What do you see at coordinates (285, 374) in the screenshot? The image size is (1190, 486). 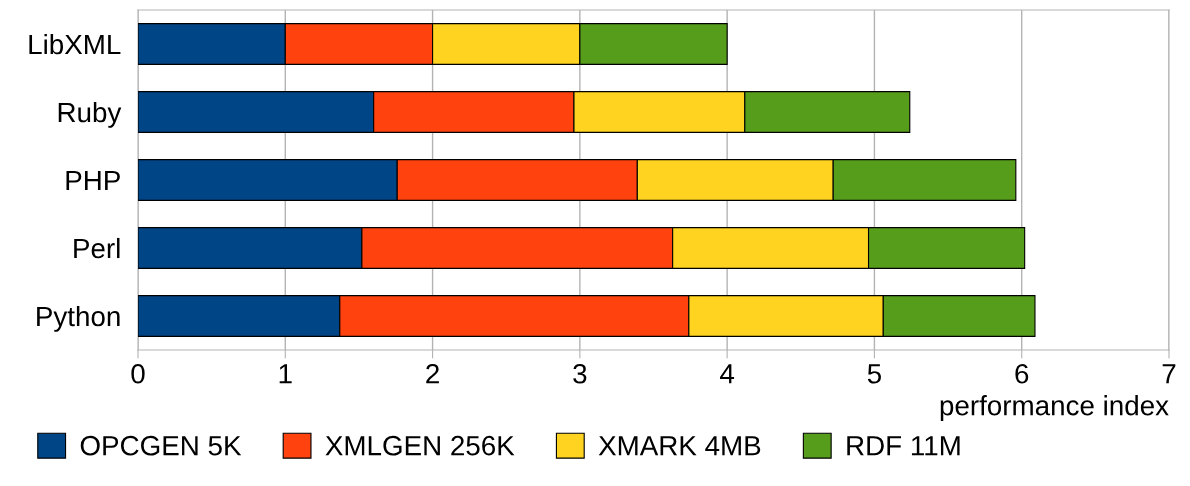 I see `x-tick-label: 1` at bounding box center [285, 374].